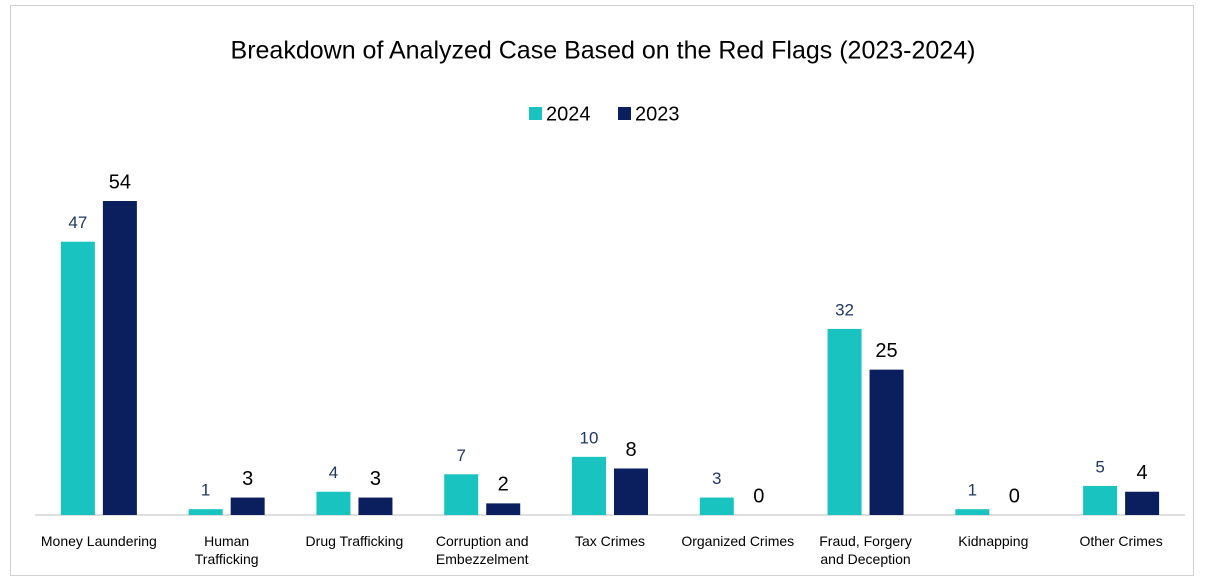 The image size is (1206, 583). Describe the element at coordinates (630, 450) in the screenshot. I see `data-label: 8` at that location.